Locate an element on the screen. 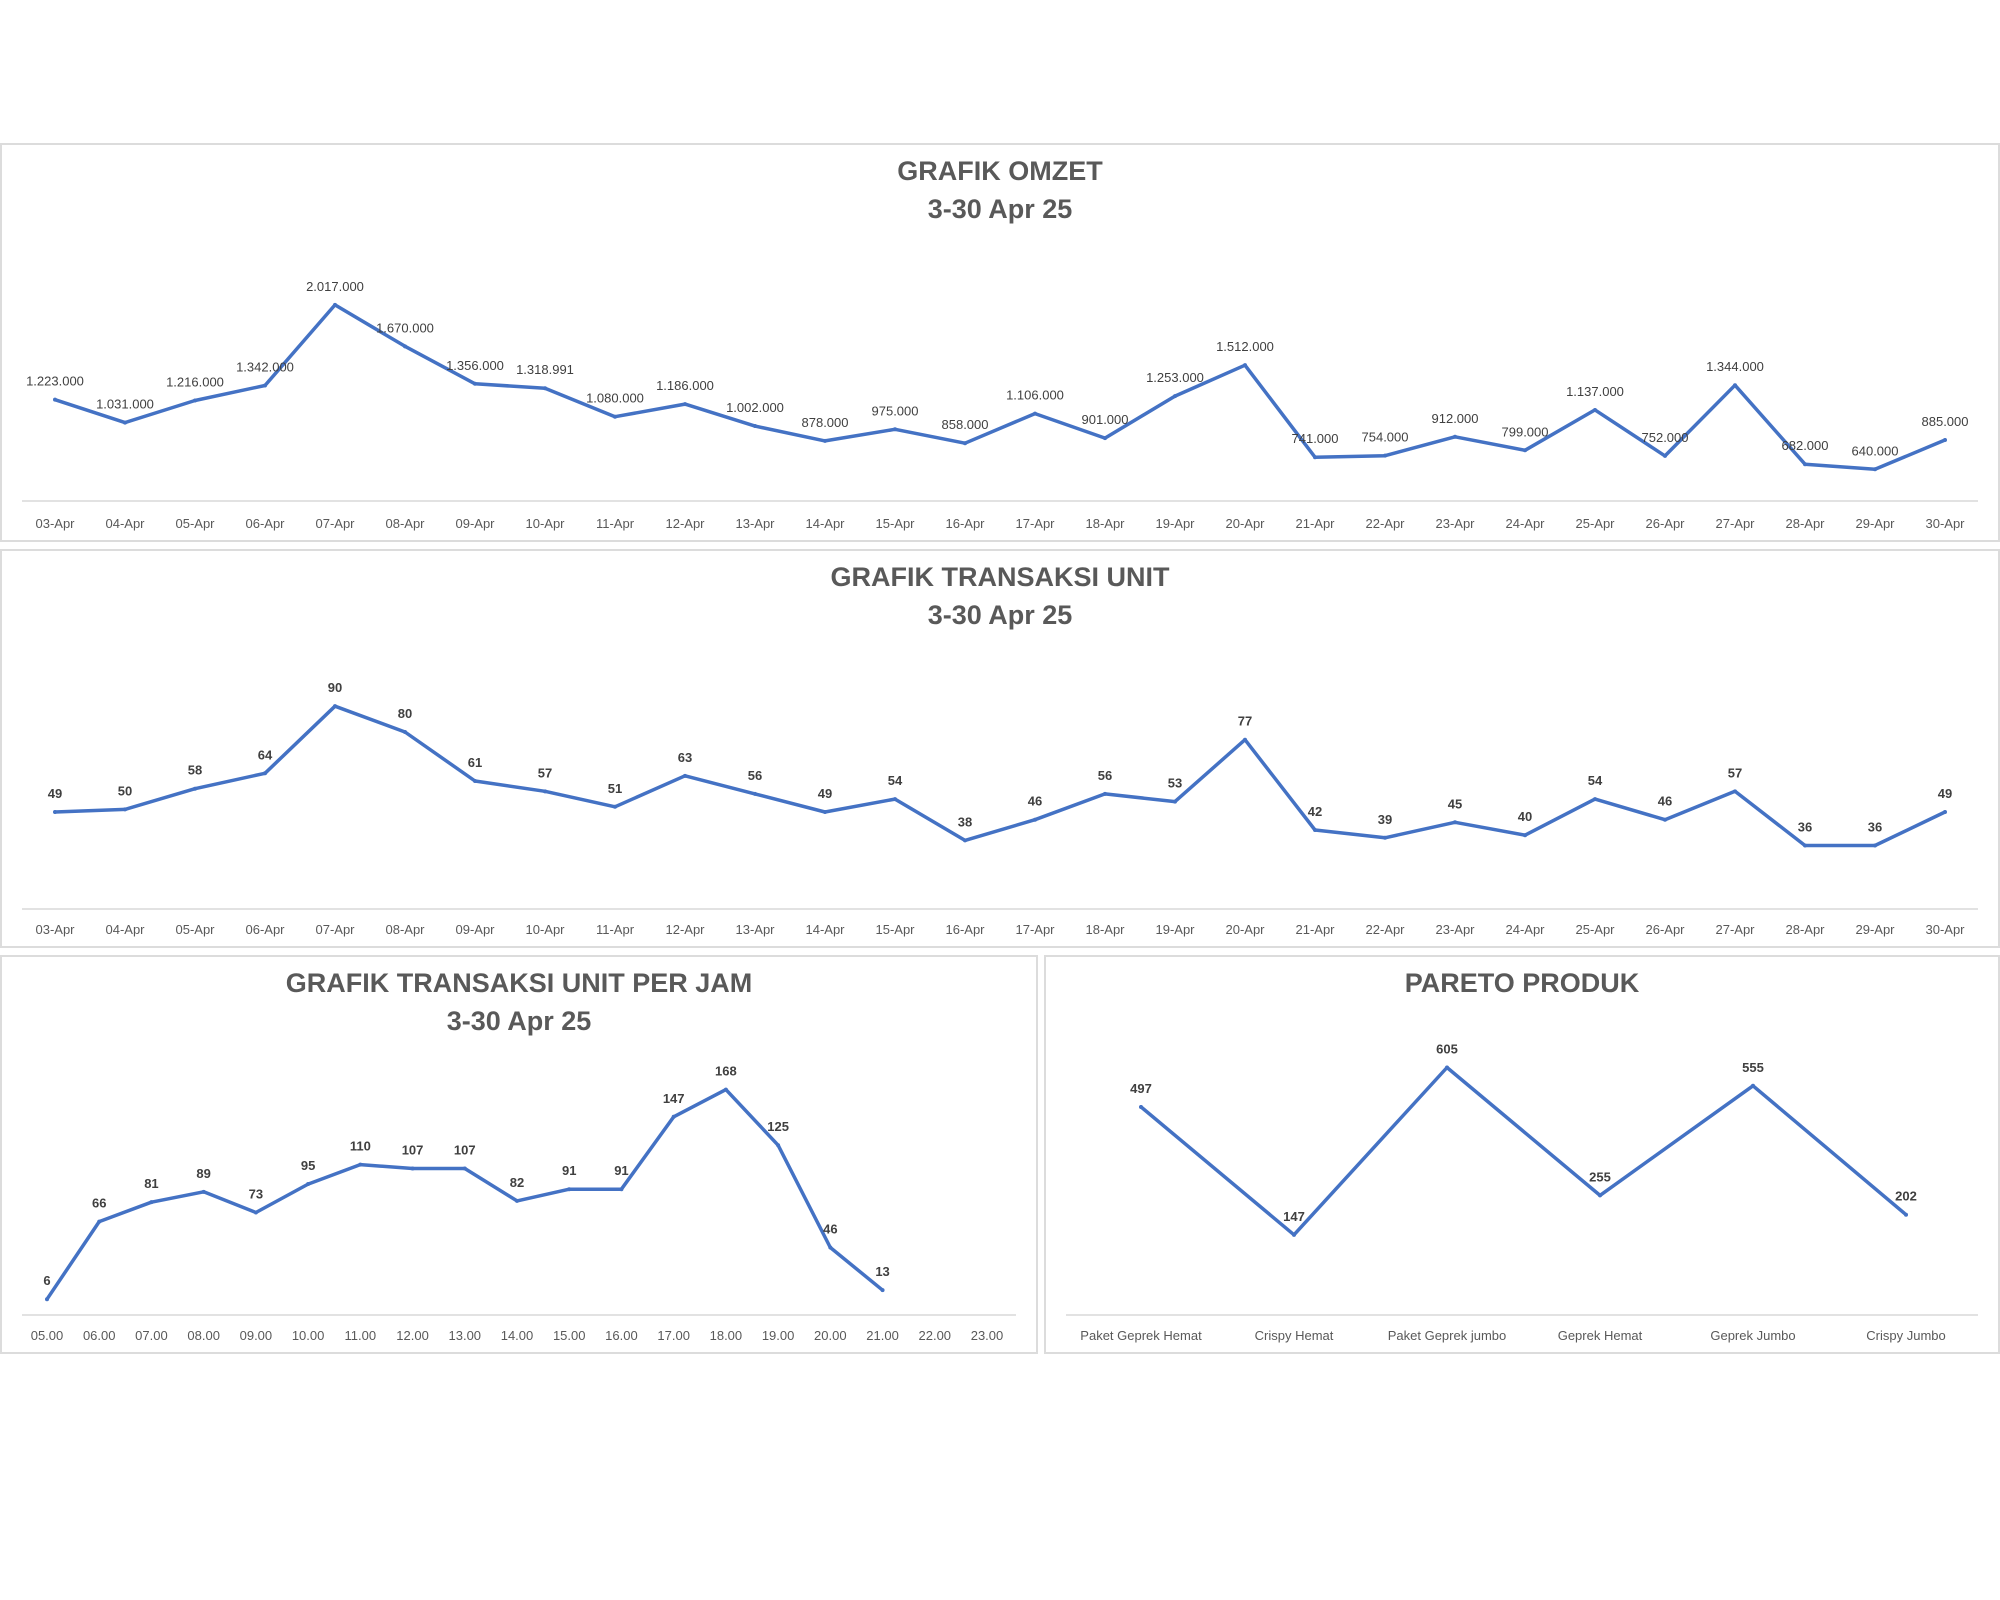 The width and height of the screenshot is (2000, 1600). data-label: 799.000 is located at coordinates (1525, 431).